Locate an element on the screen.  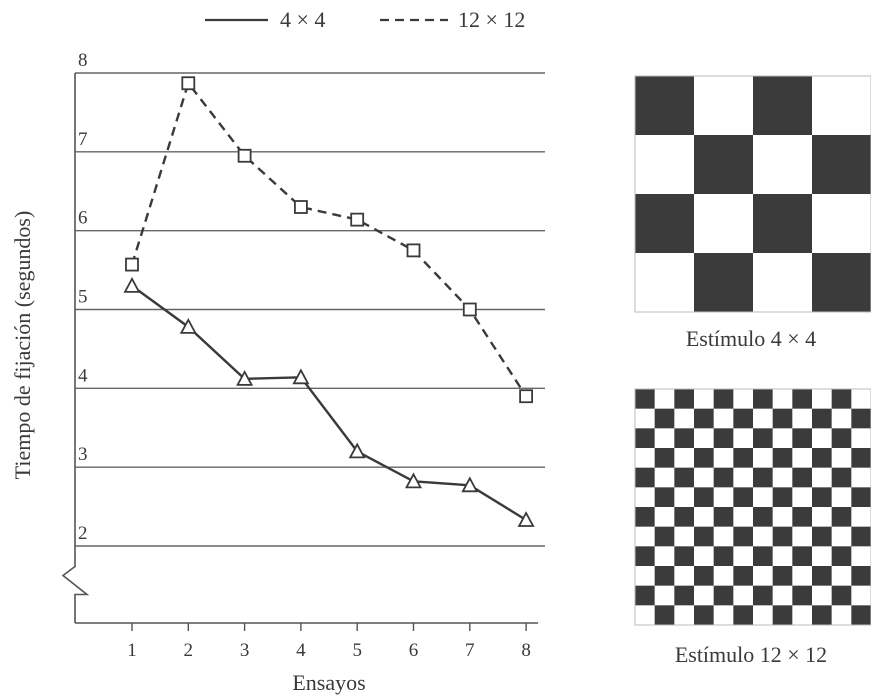
stimulus-12x12-caption: Estímulo 12 × 12 is located at coordinates (751, 654).